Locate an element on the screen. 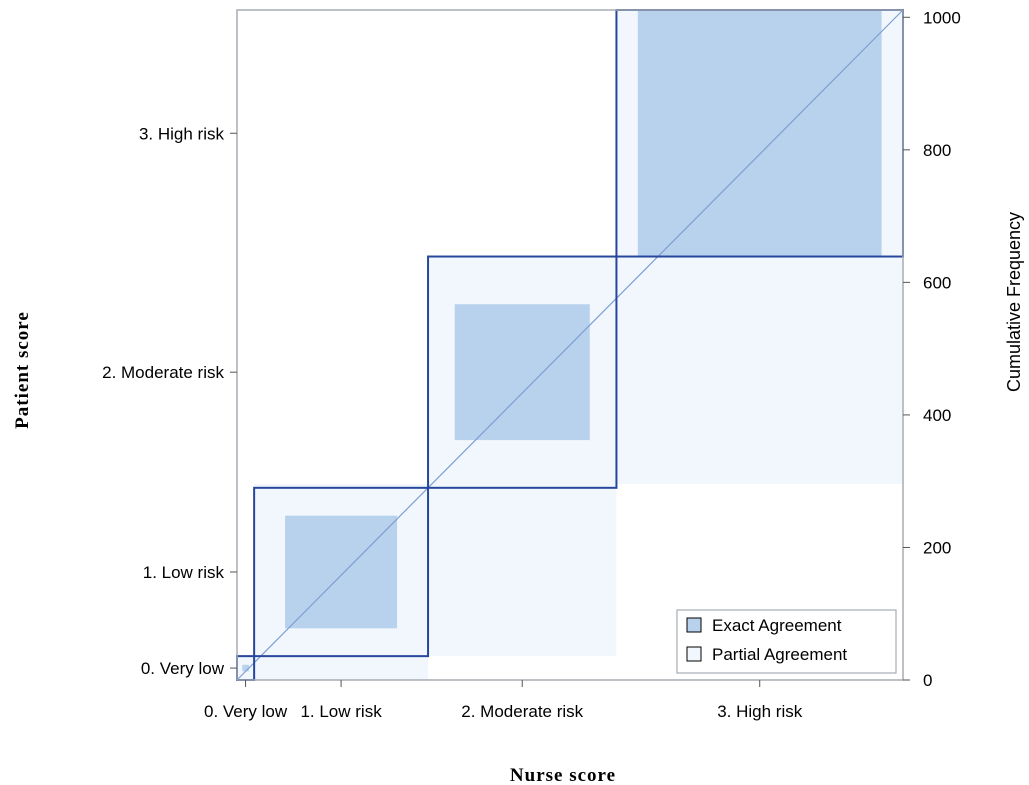  legend: Exact Agreement Partial Agreement is located at coordinates (786, 641).